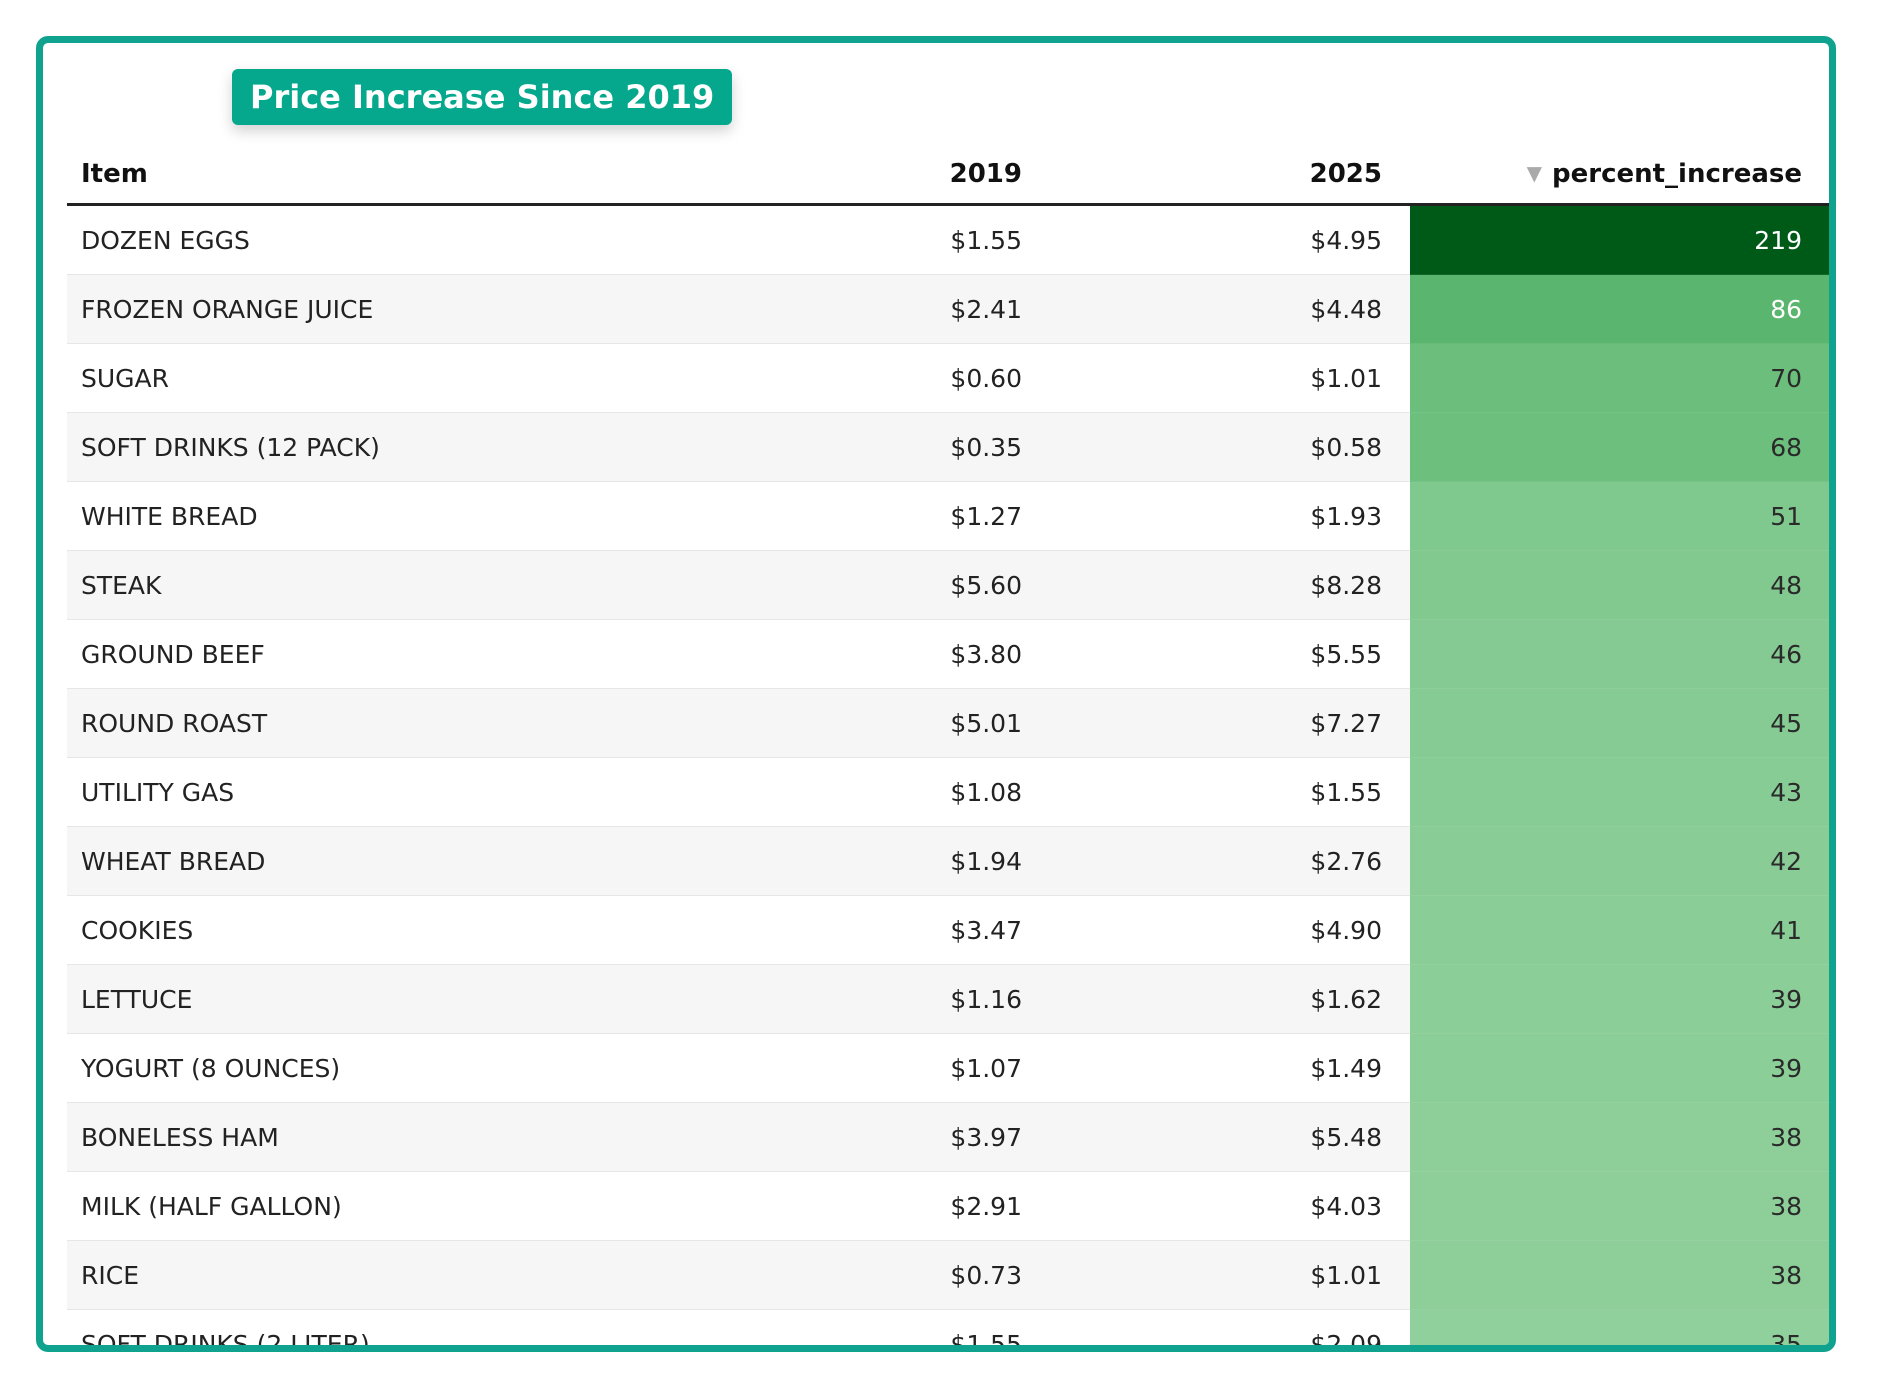 Image resolution: width=1877 pixels, height=1394 pixels. I want to click on cell-2019: $2.41, so click(900, 309).